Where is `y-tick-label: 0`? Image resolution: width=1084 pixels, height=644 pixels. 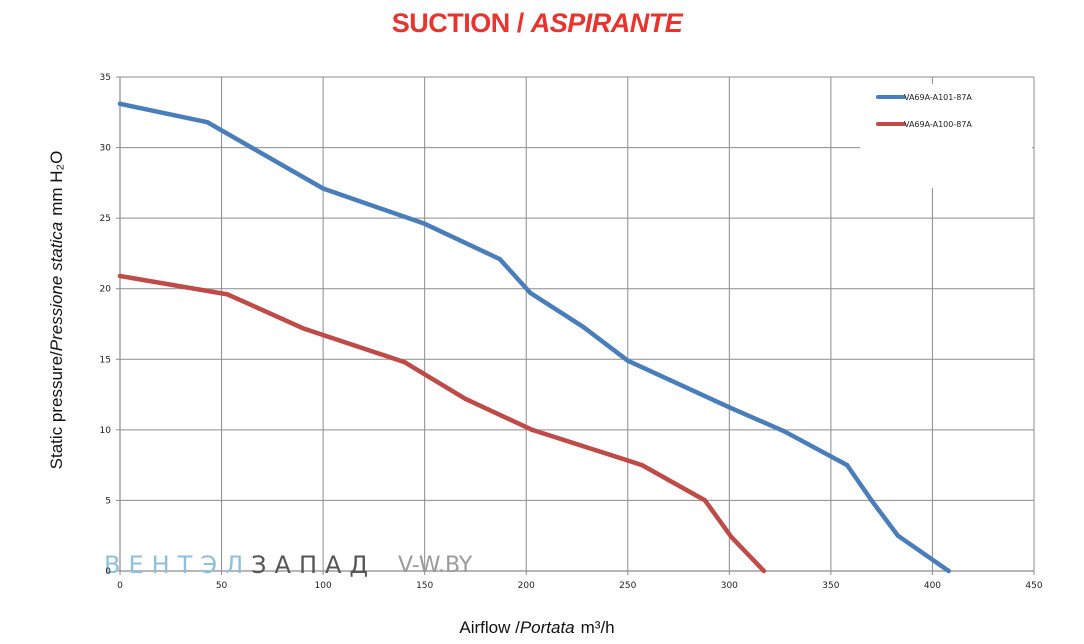
y-tick-label: 0 is located at coordinates (108, 572).